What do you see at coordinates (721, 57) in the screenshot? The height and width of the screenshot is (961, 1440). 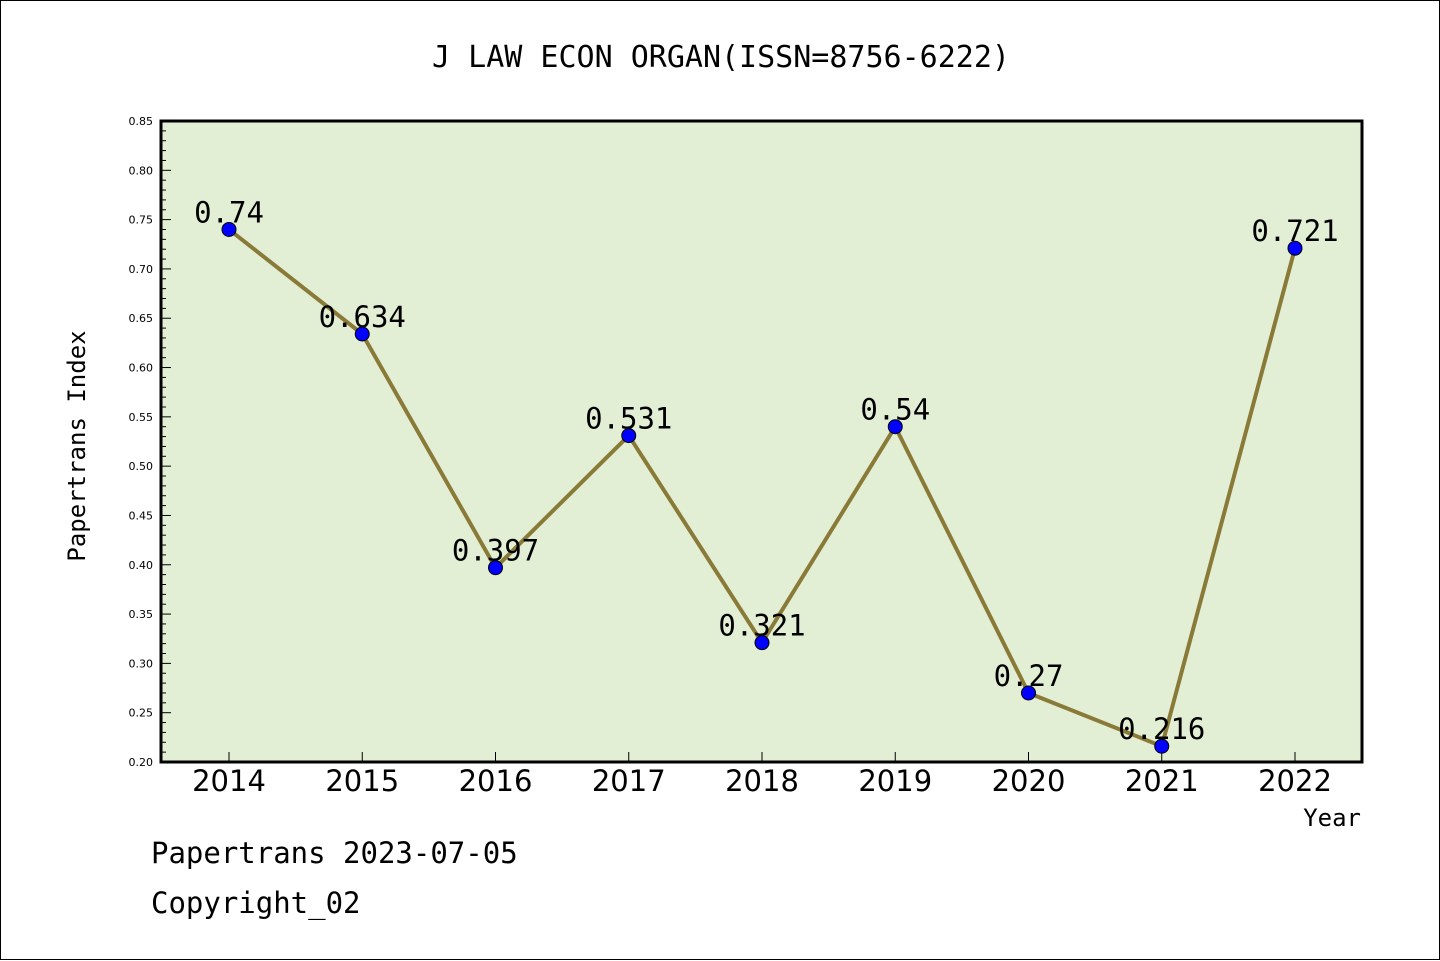 I see `chart-title: J LAW ECON ORGAN(ISSN=8756-6222)` at bounding box center [721, 57].